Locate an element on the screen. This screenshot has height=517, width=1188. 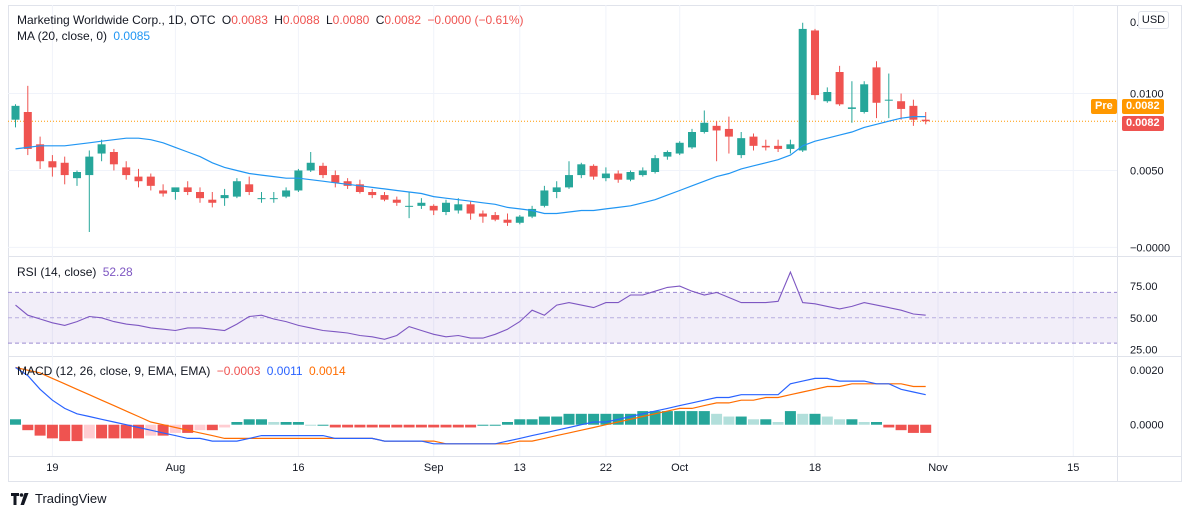
high-value: 0.0088 is located at coordinates (301, 20).